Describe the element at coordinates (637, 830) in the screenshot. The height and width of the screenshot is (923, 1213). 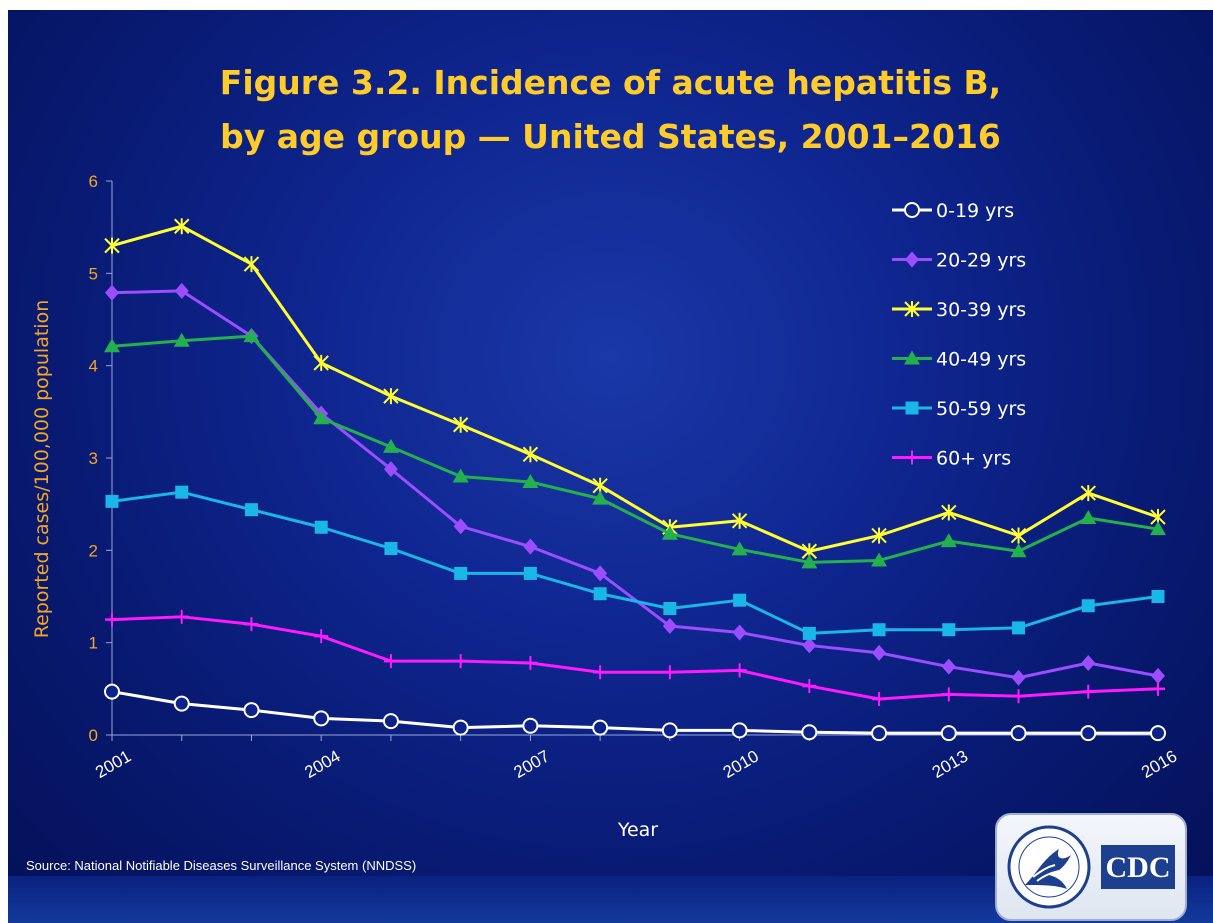
I see `x-axis-title: Year` at that location.